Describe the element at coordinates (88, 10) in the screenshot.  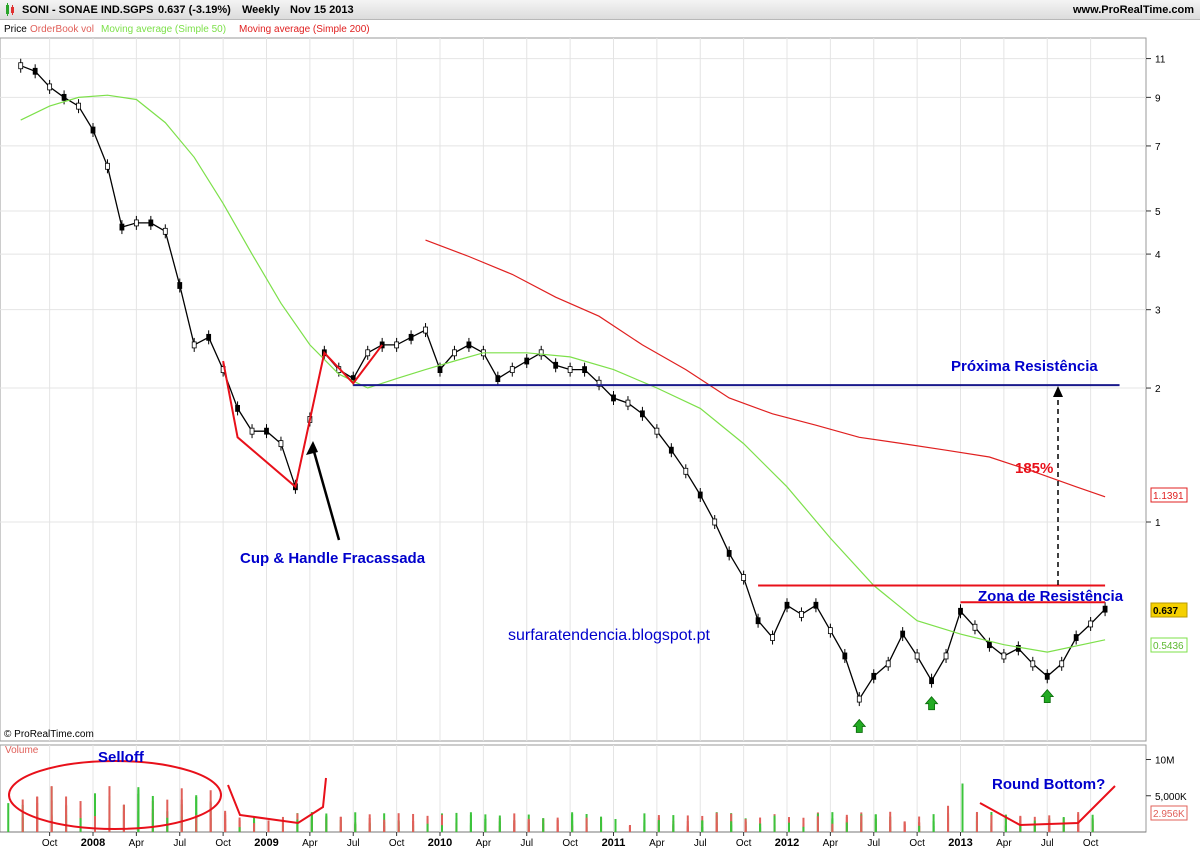
I see `symbol-title: SONI - SONAE IND.SGPS` at that location.